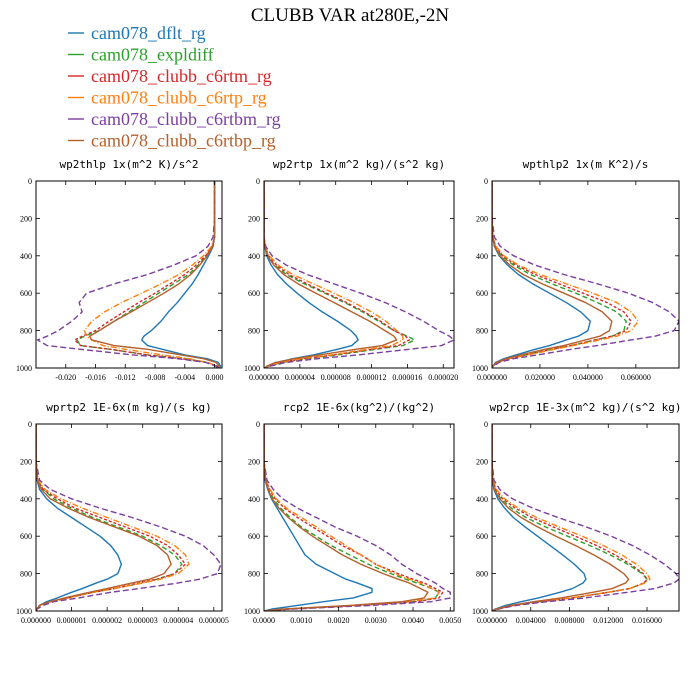 The image size is (700, 700). Describe the element at coordinates (482, 536) in the screenshot. I see `y-tick-label-5-3: 600` at that location.